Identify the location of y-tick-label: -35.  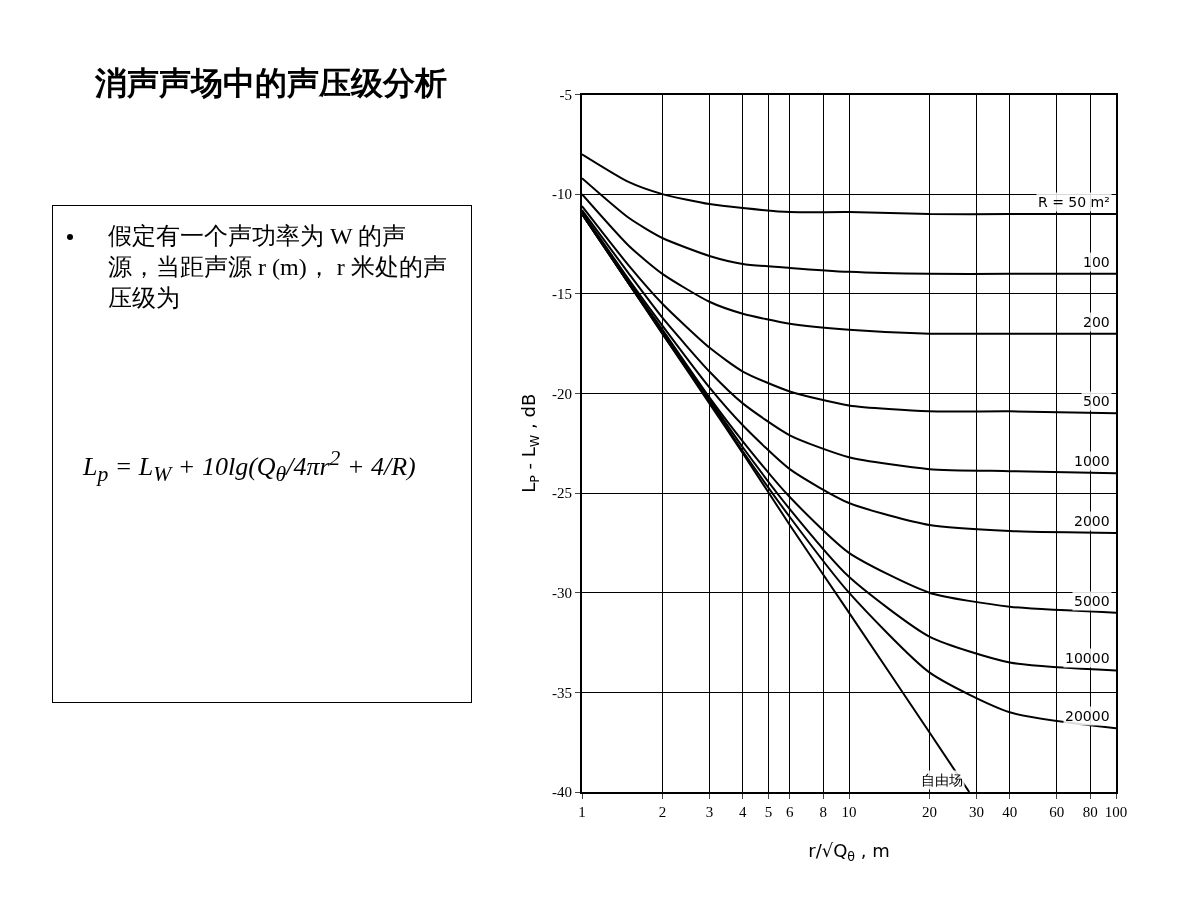
(562, 692).